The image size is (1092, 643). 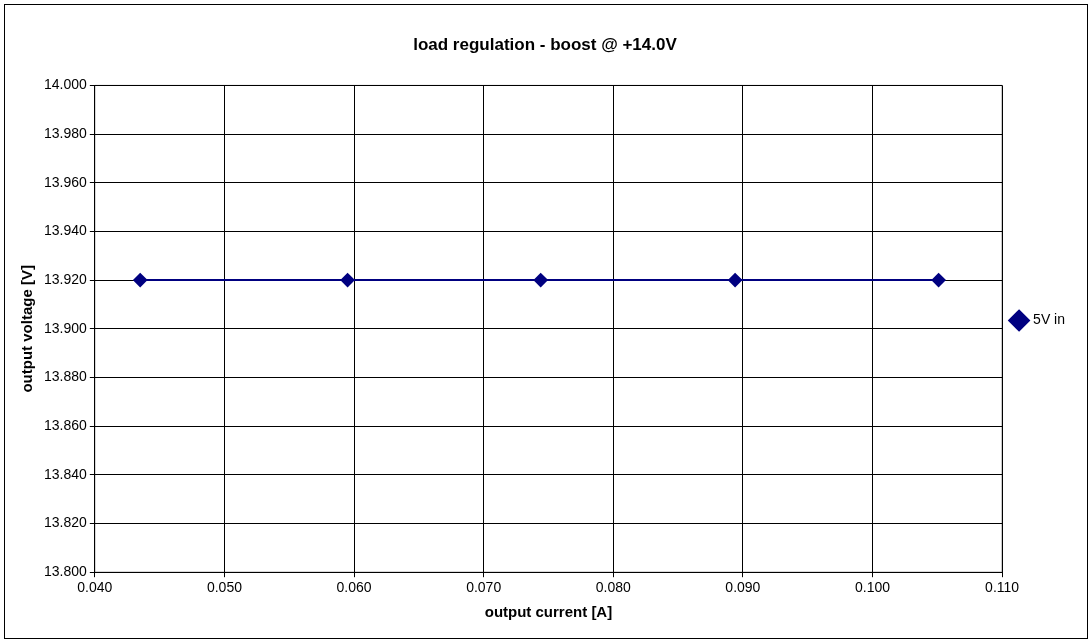 What do you see at coordinates (65, 473) in the screenshot?
I see `y-tick-label: 13.840` at bounding box center [65, 473].